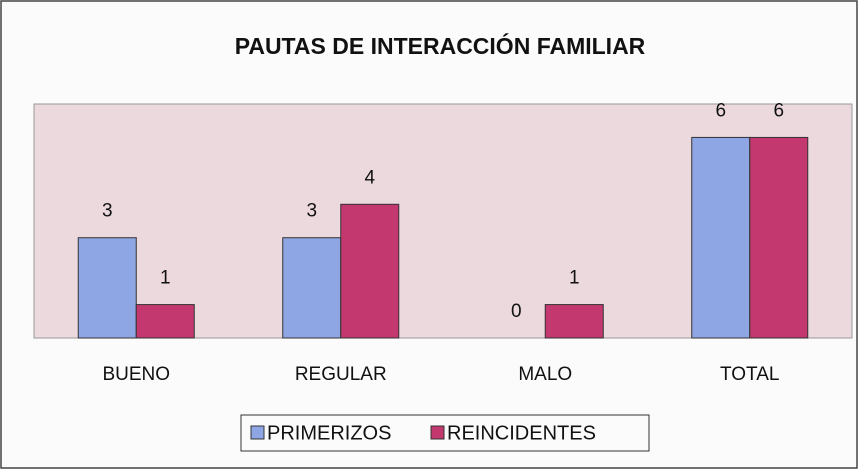  I want to click on x-tick-label: TOTAL, so click(749, 374).